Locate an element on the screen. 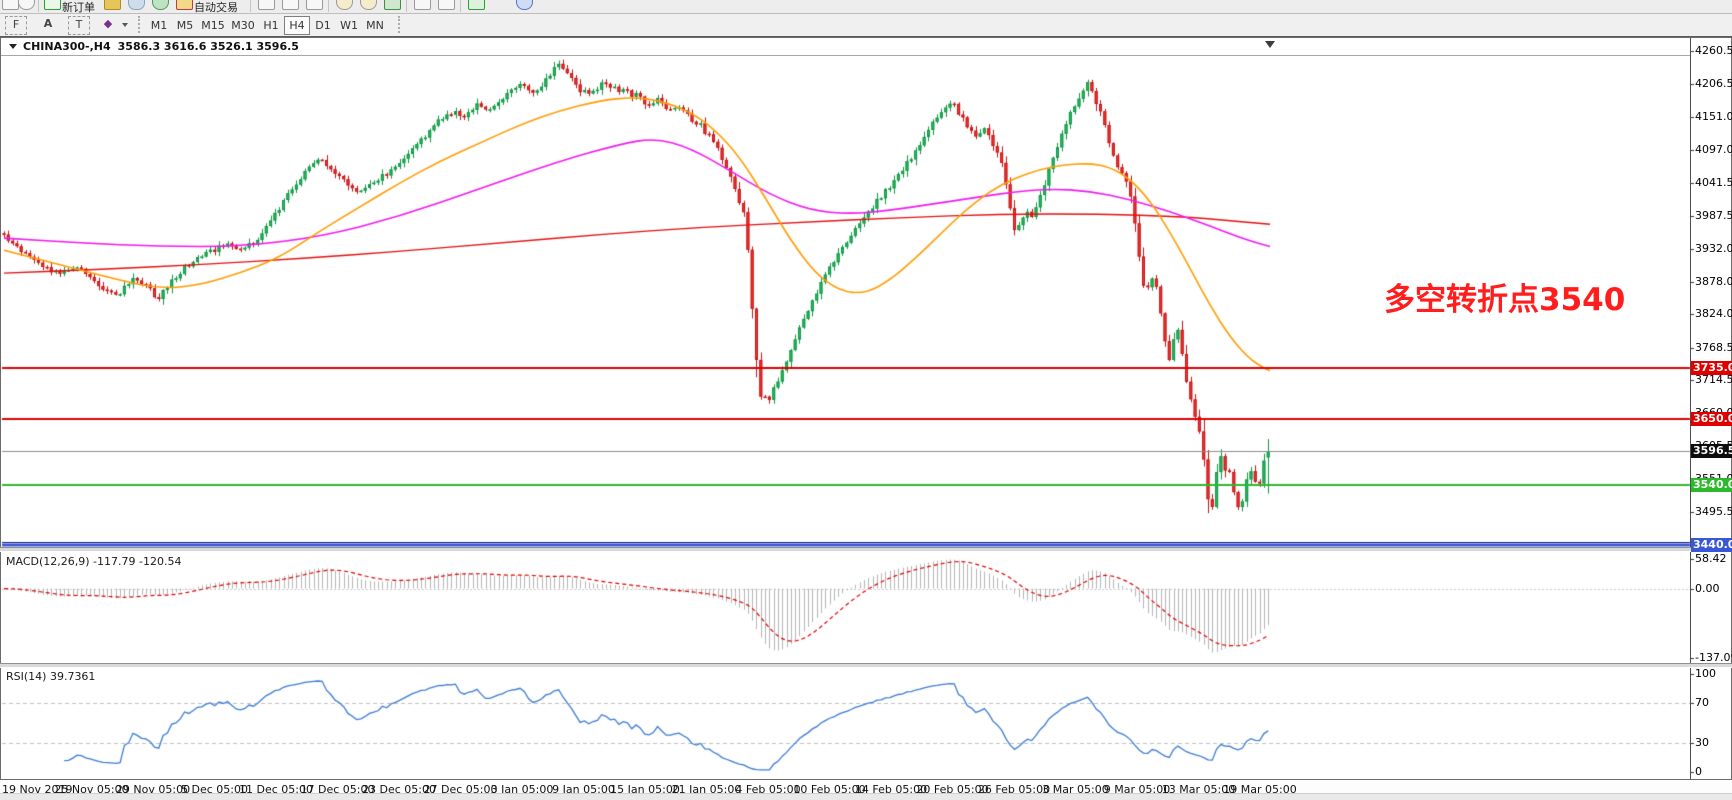 This screenshot has height=800, width=1732. time-axis-label: 10 Feb 05:00 is located at coordinates (829, 789).